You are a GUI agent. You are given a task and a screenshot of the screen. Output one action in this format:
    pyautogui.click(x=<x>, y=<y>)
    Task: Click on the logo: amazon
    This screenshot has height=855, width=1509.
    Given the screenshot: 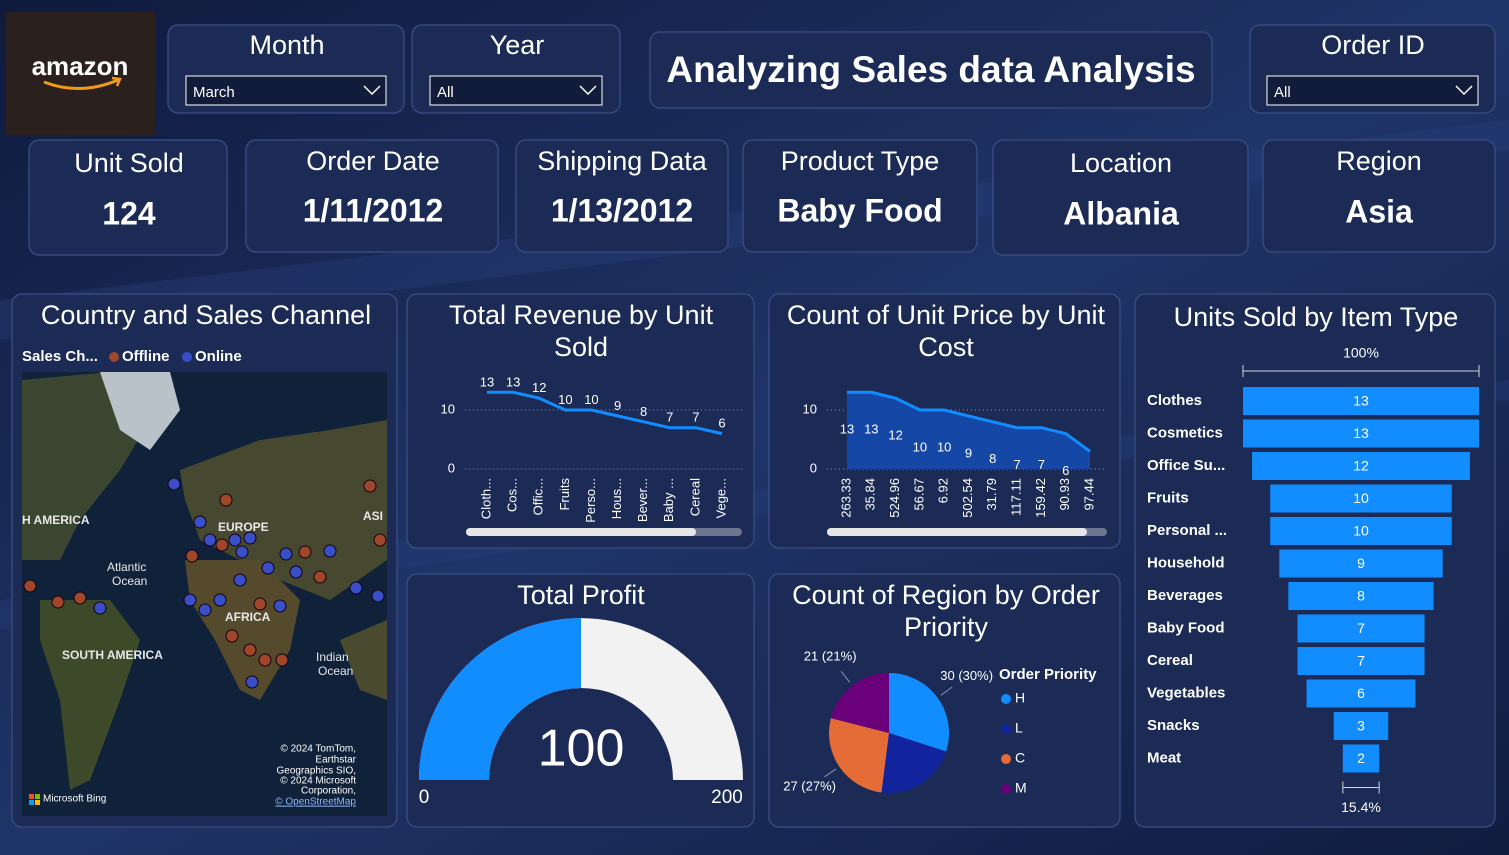 What is the action you would take?
    pyautogui.click(x=80, y=66)
    